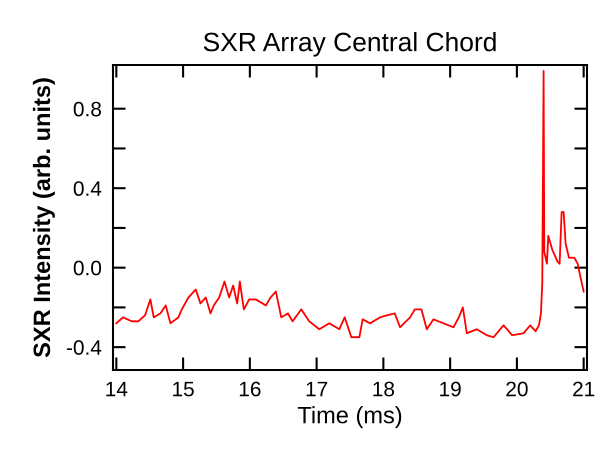 This screenshot has height=454, width=603. I want to click on x-tick-label: 21, so click(583, 389).